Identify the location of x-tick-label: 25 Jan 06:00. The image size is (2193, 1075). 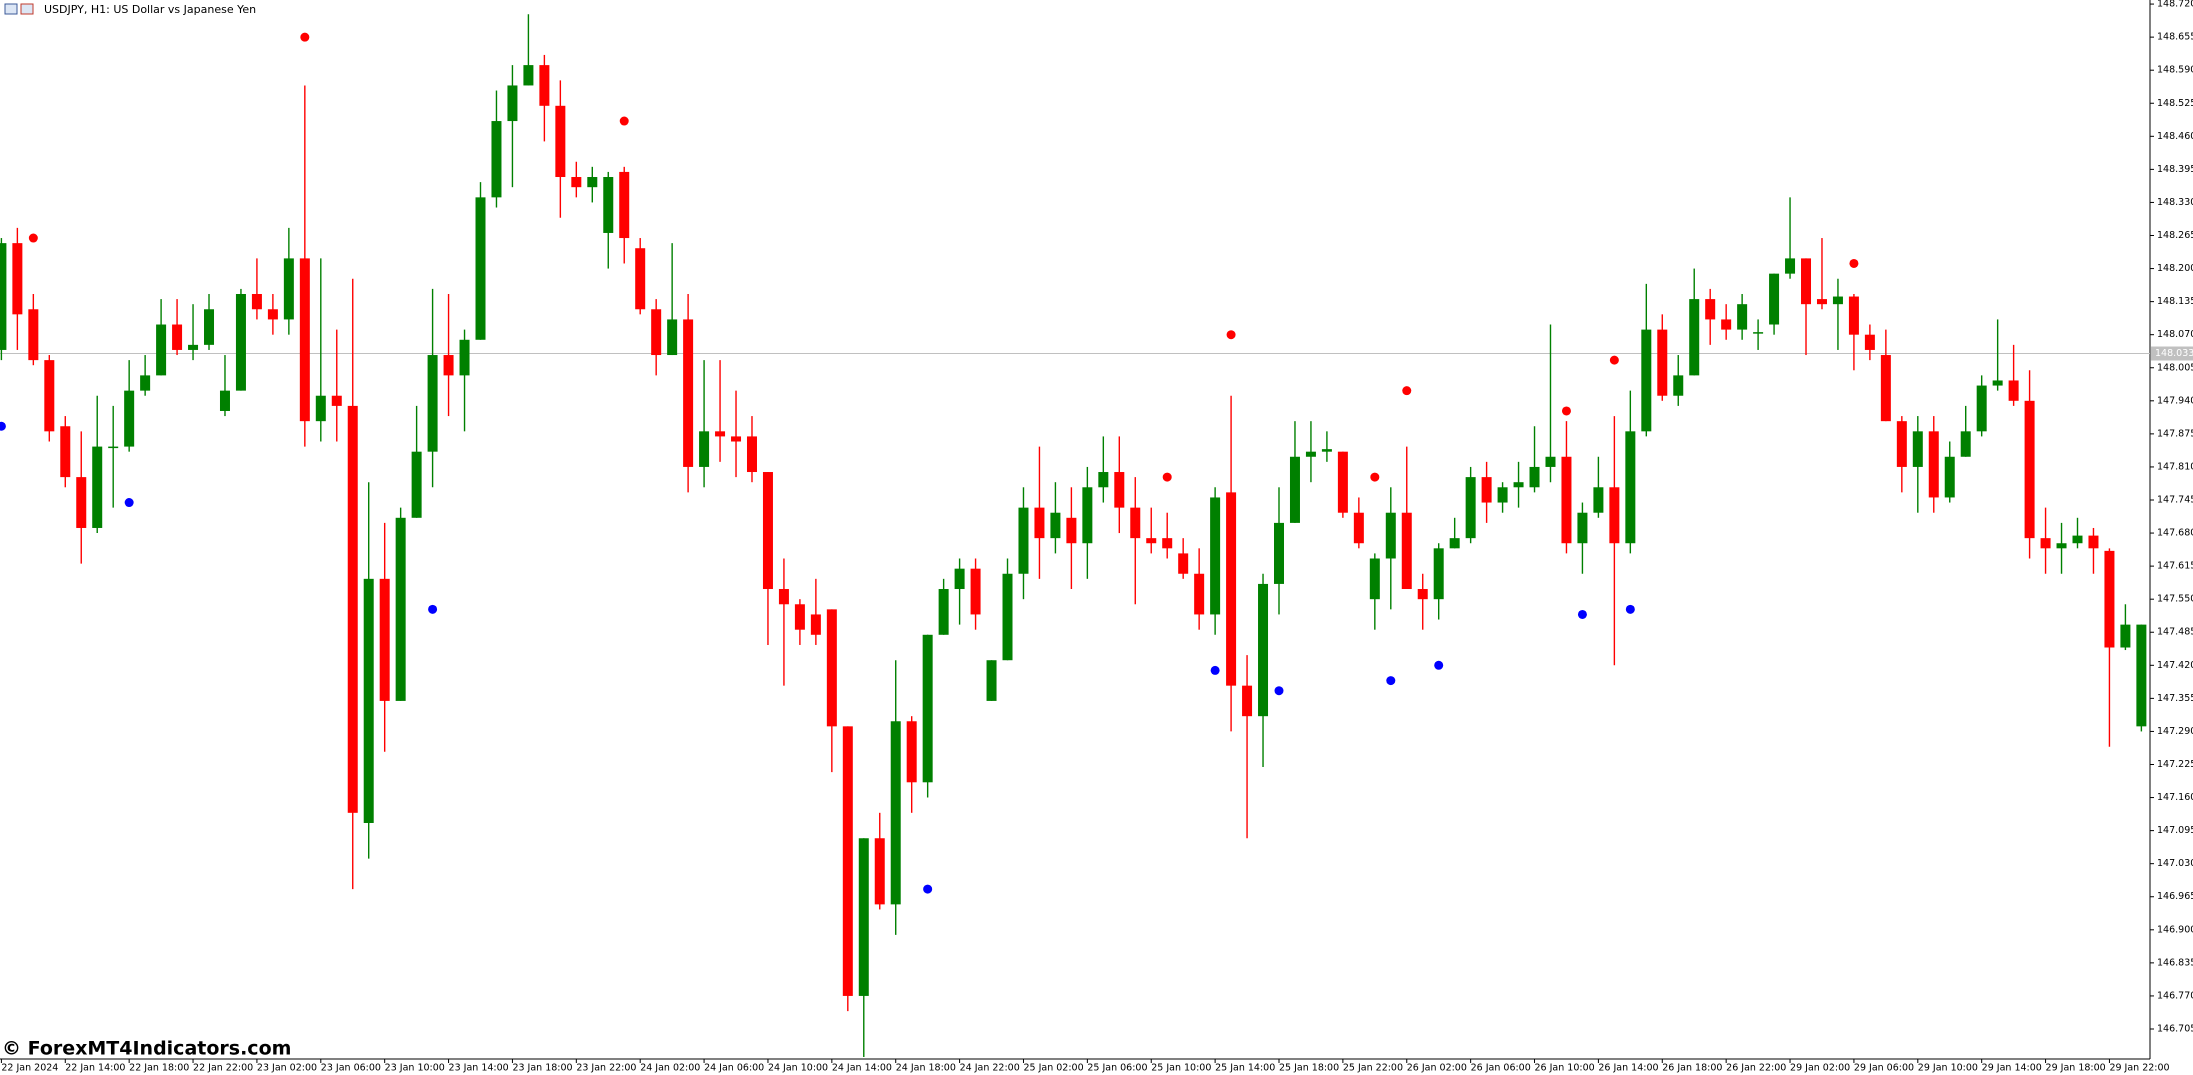
(1117, 1068).